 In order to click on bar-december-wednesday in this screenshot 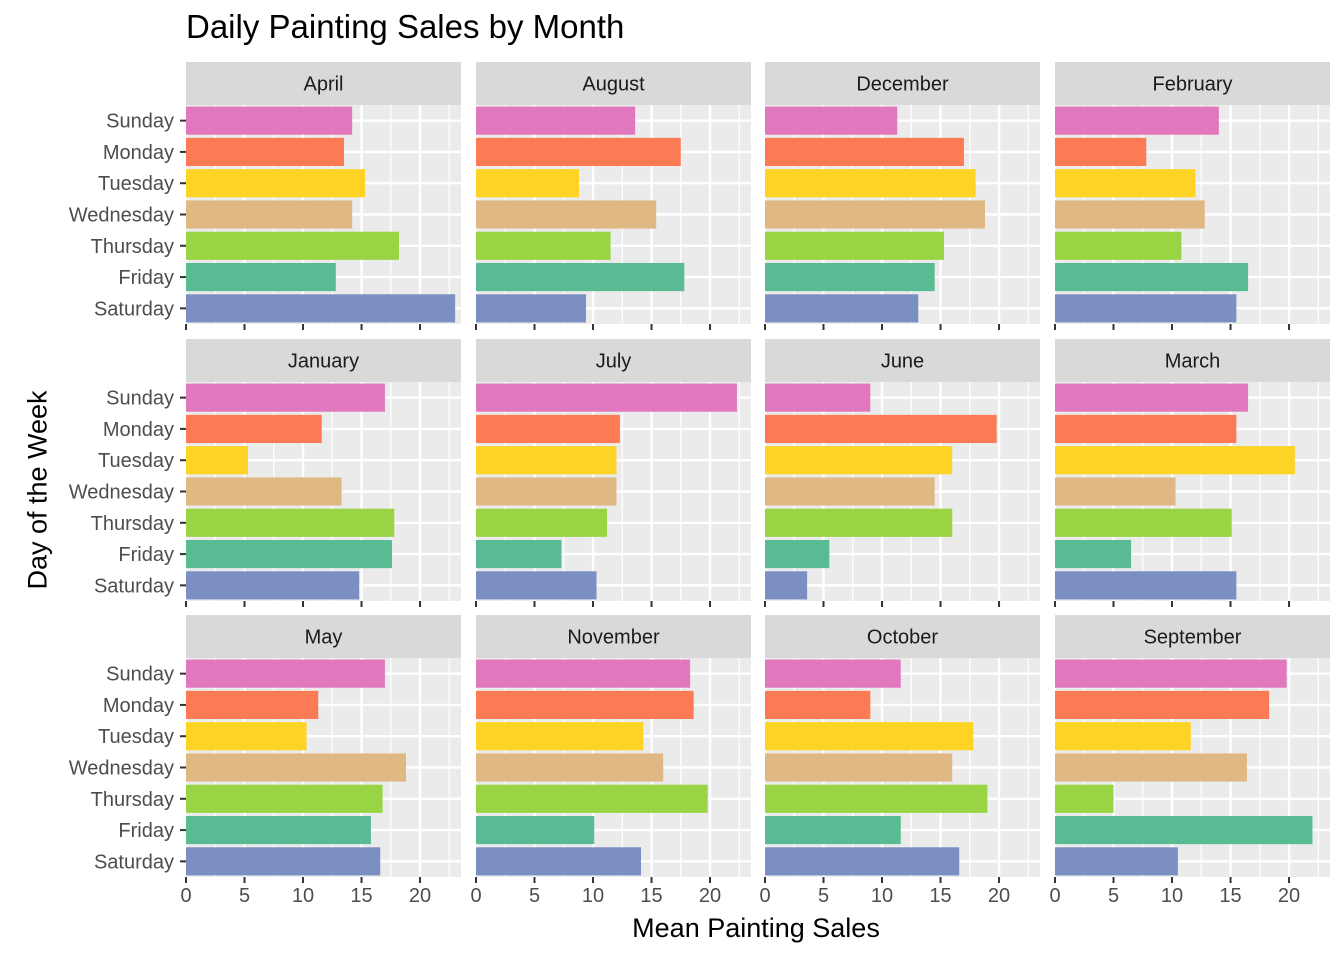, I will do `click(875, 214)`.